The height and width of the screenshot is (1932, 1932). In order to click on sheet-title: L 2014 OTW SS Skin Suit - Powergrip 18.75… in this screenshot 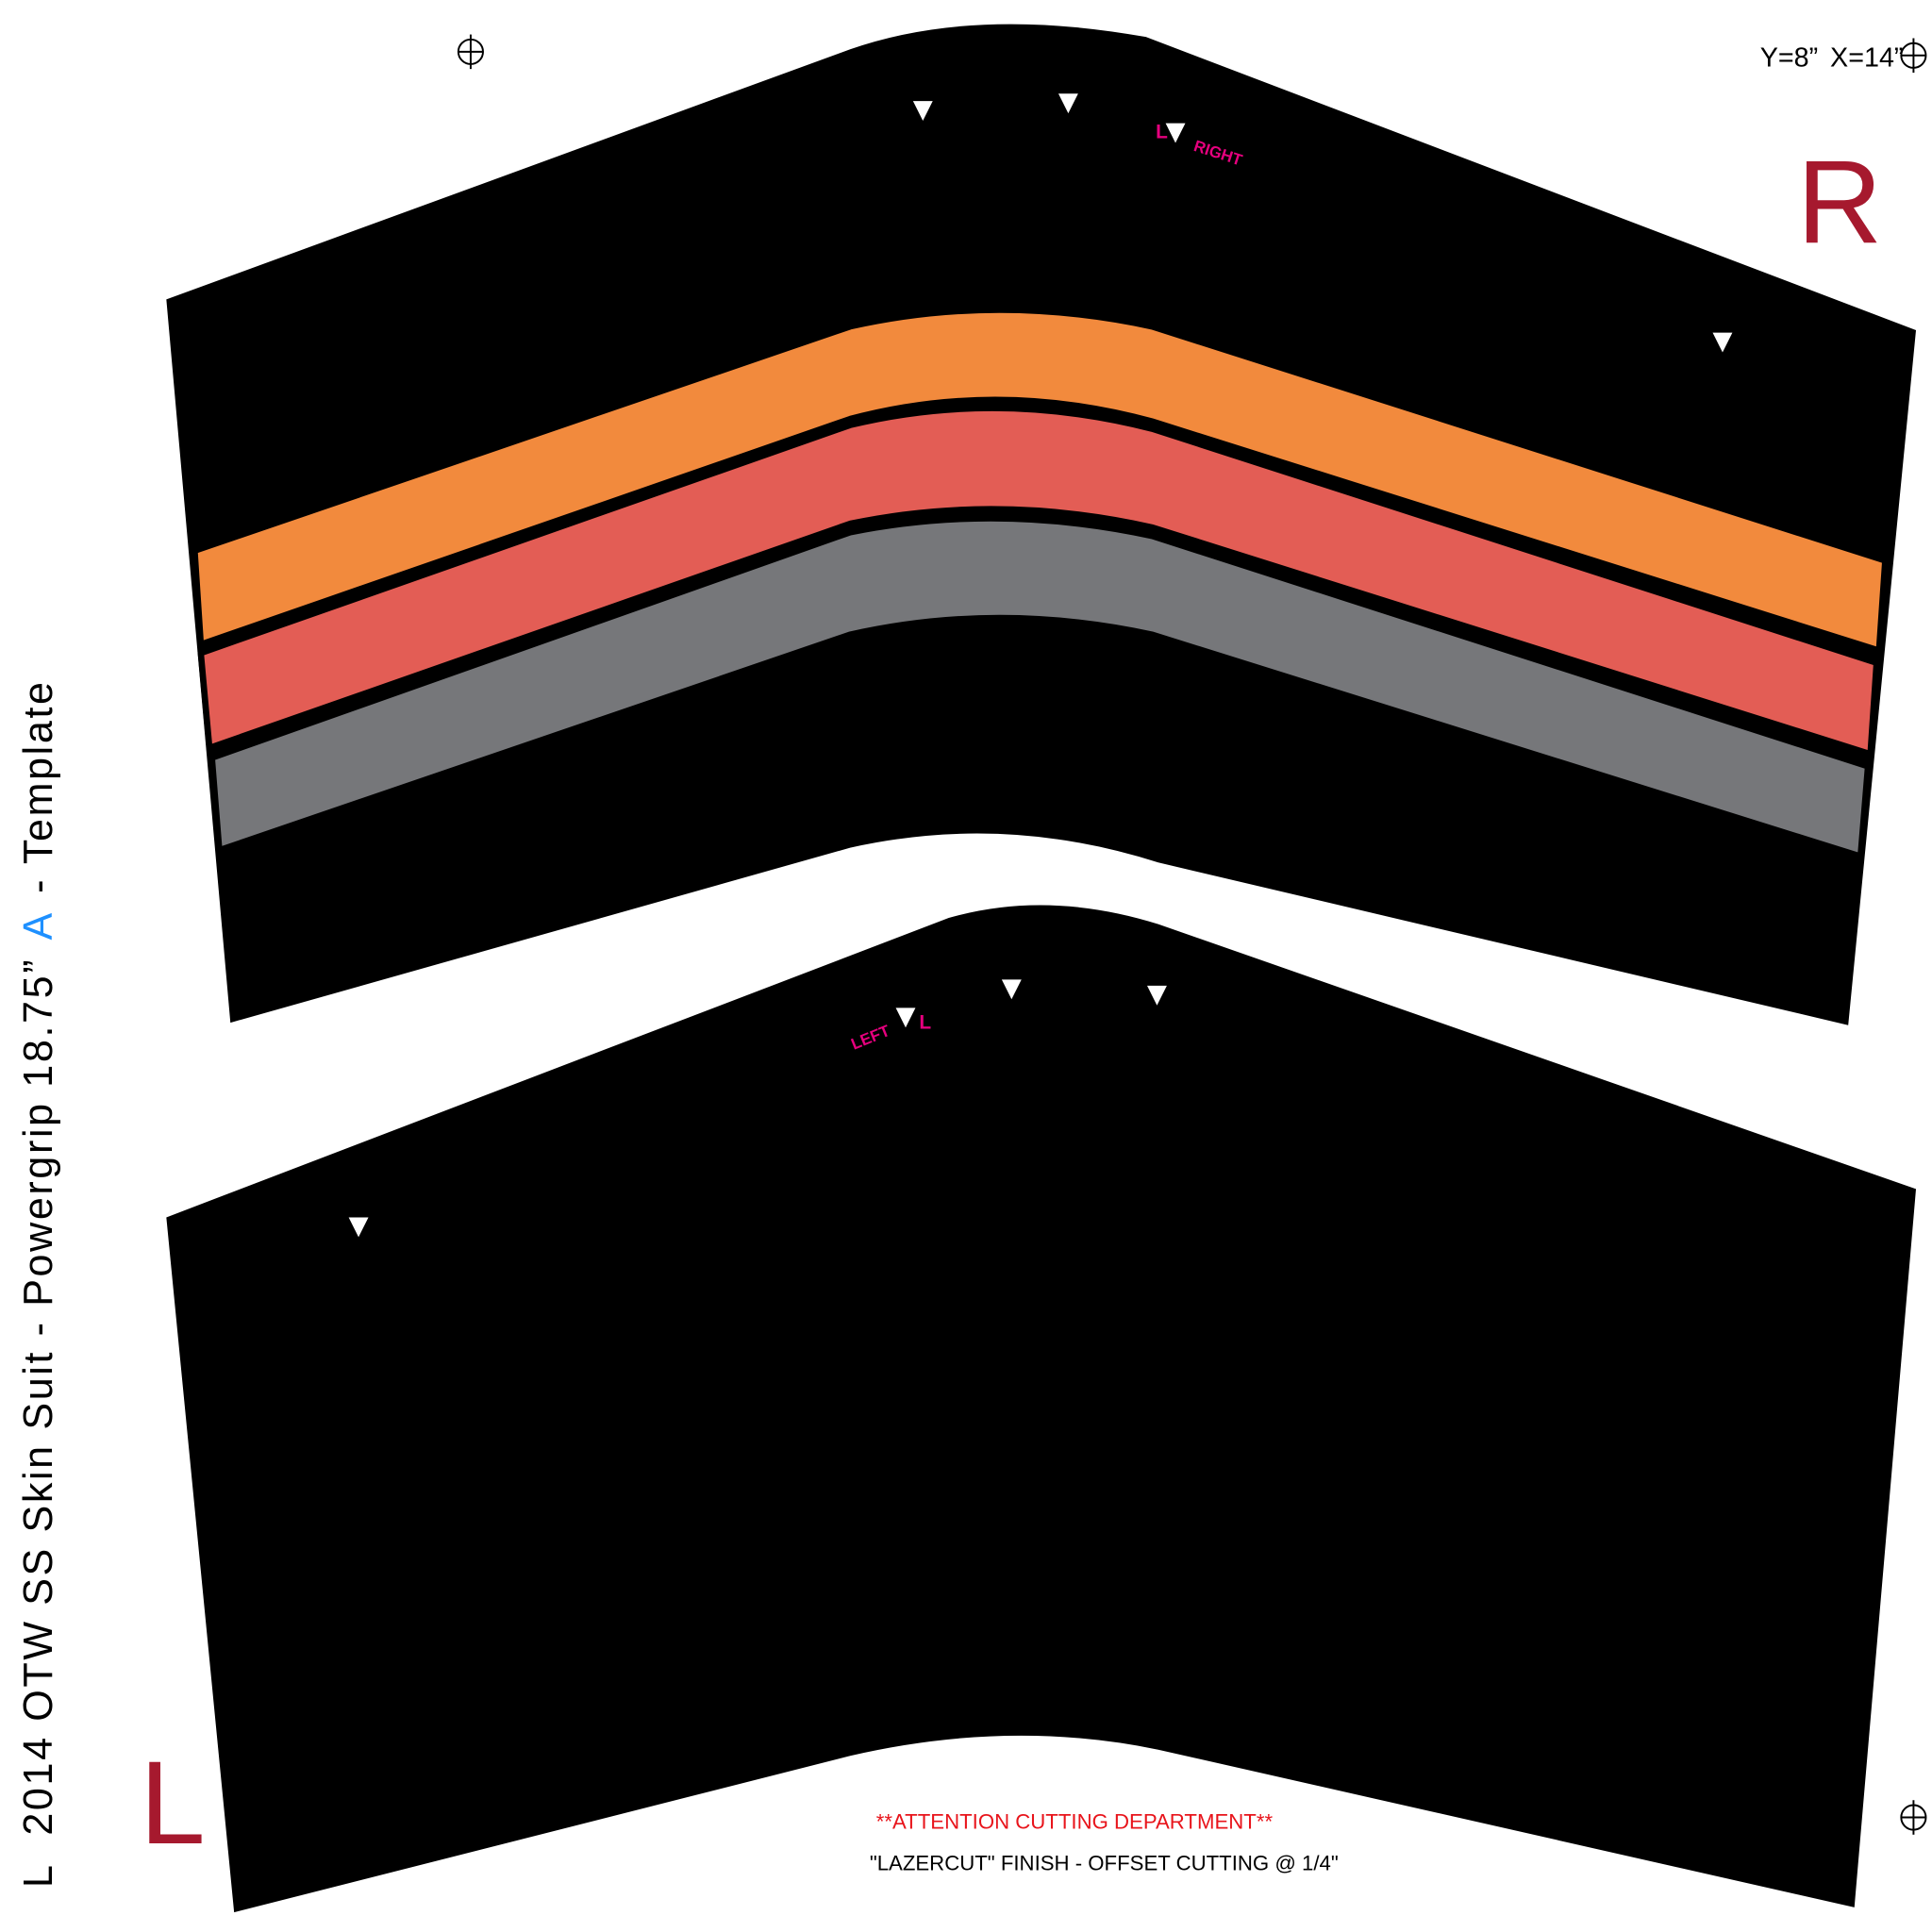, I will do `click(38, 1283)`.